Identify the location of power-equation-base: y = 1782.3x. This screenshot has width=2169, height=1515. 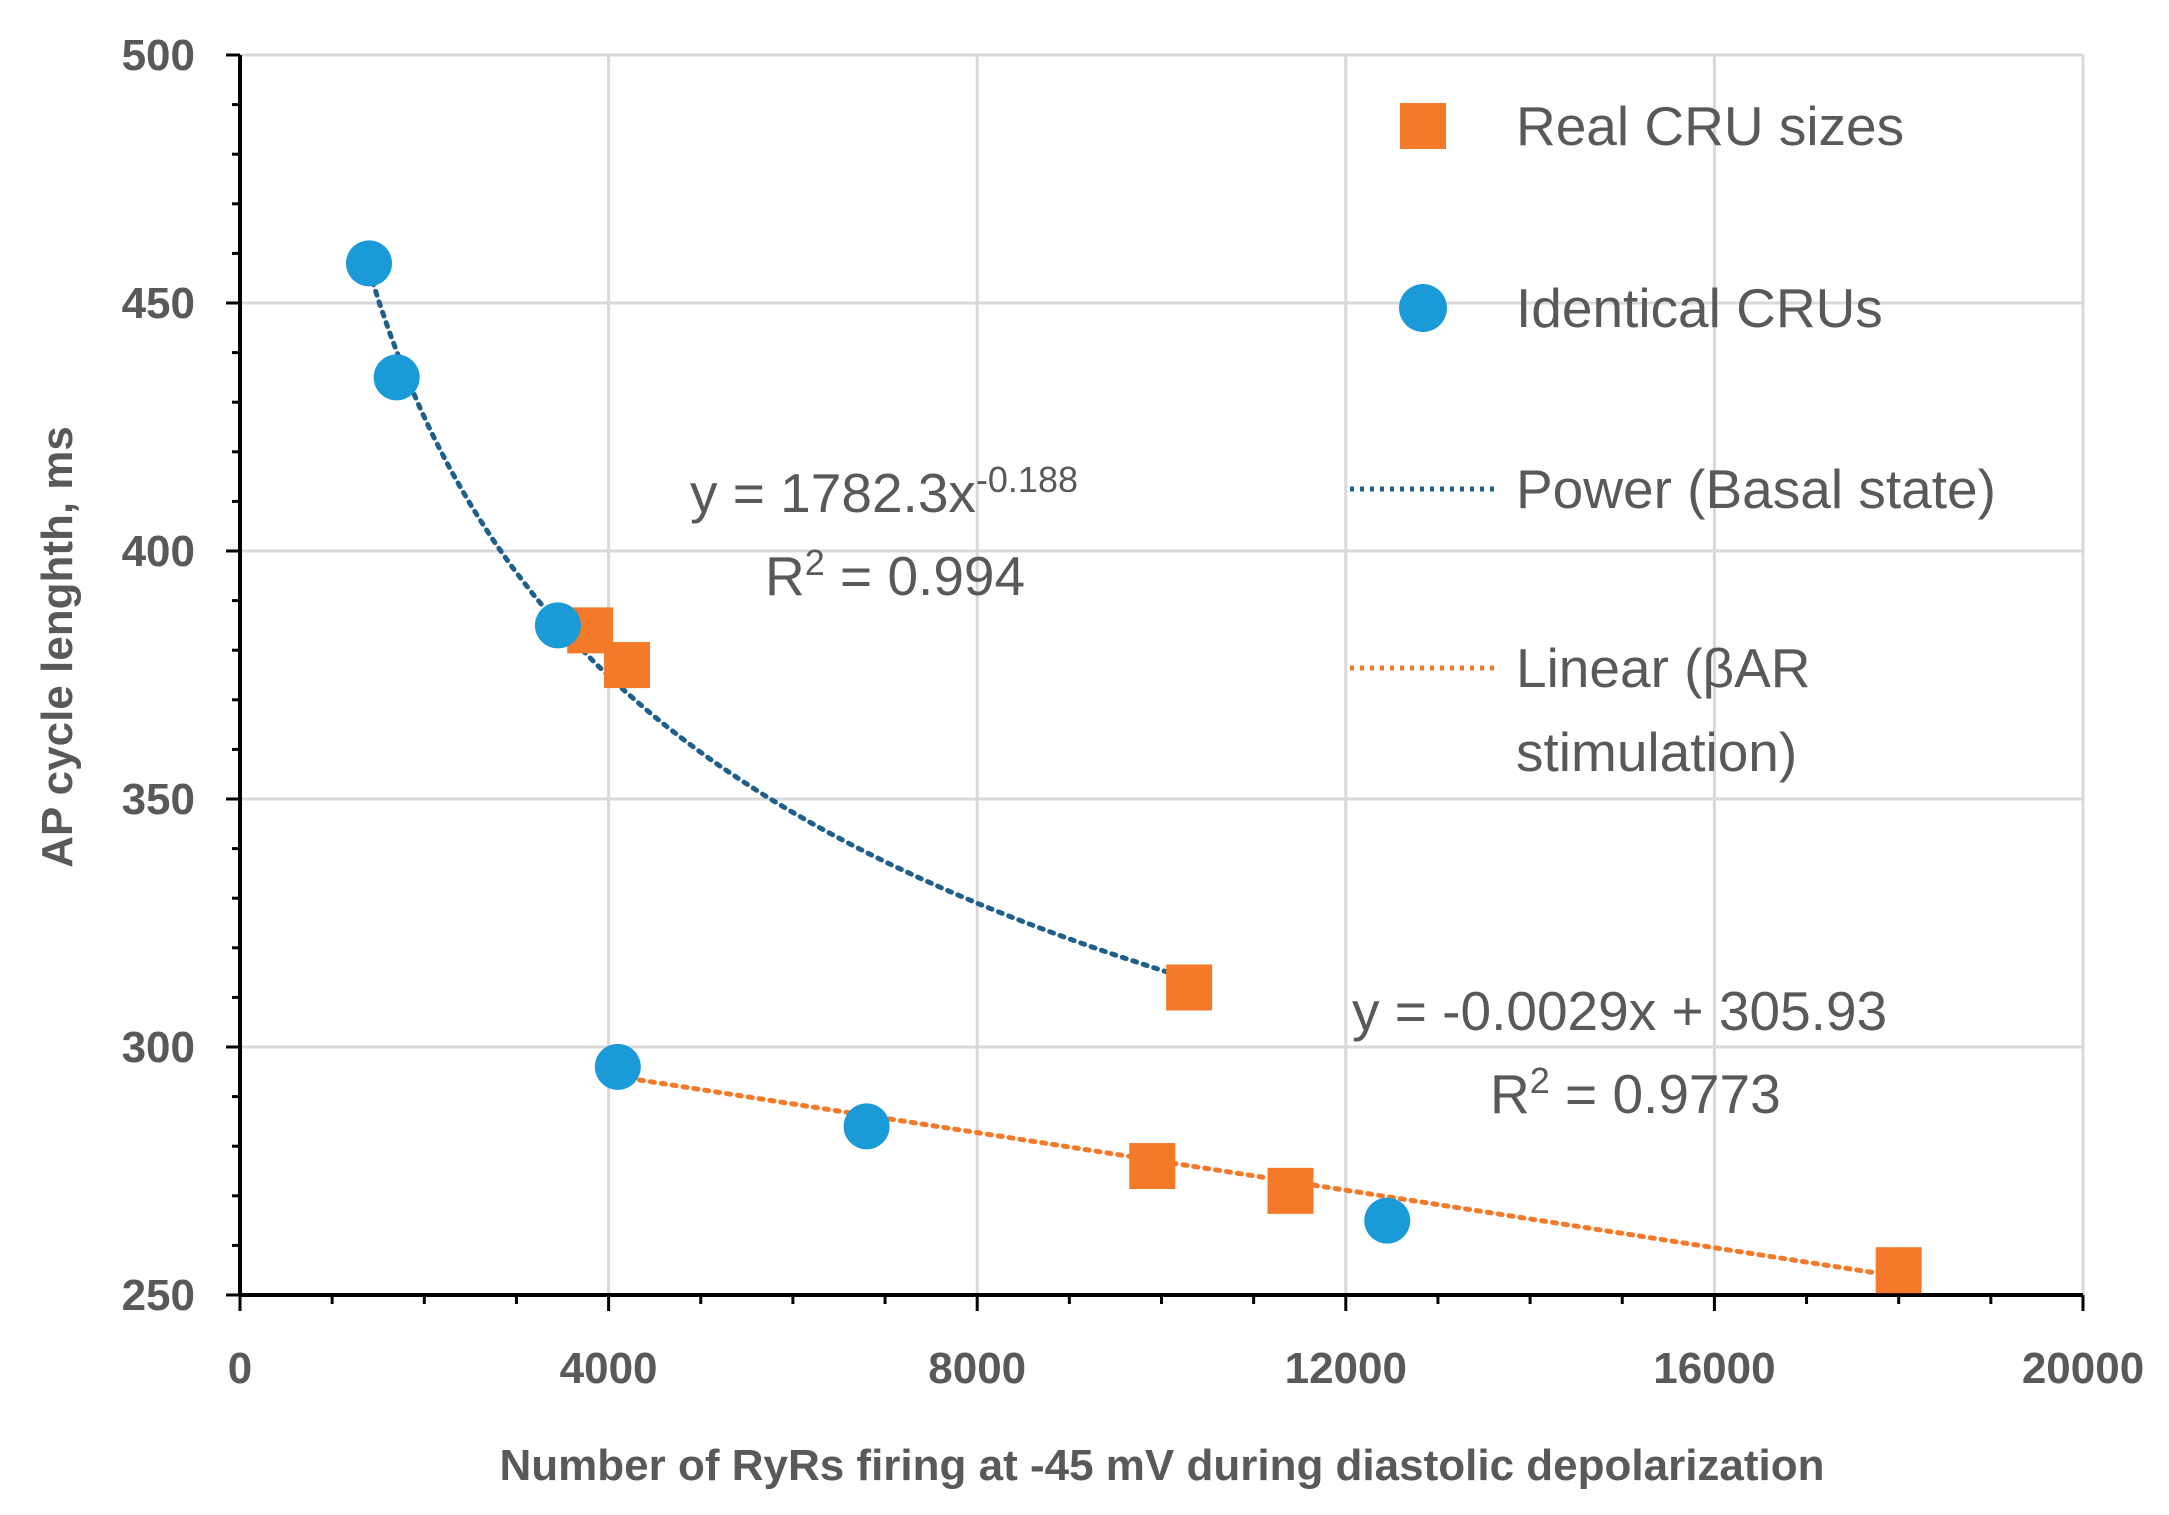
(833, 493).